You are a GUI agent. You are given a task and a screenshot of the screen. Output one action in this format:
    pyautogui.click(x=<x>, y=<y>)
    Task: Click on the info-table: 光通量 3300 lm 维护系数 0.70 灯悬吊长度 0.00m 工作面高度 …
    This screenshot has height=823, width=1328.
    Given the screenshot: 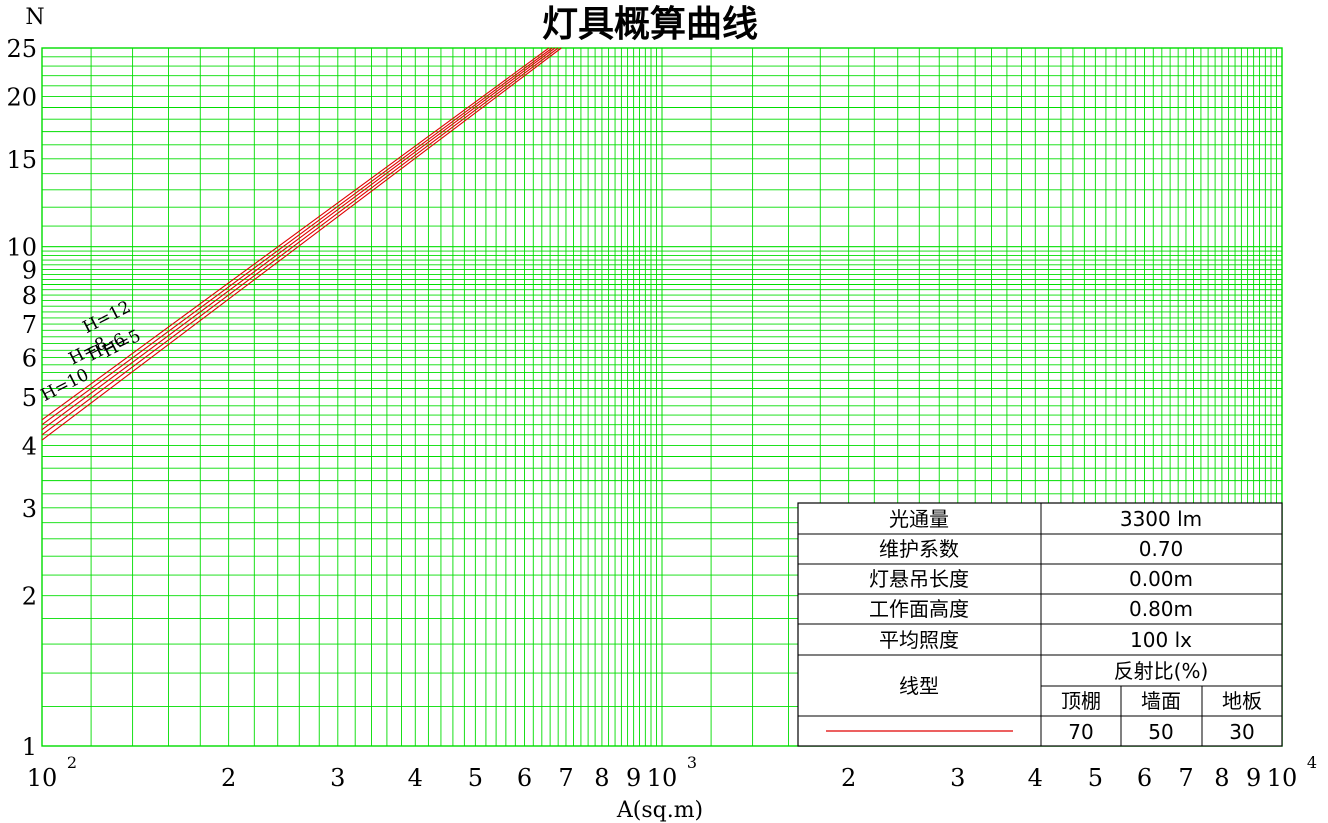 What is the action you would take?
    pyautogui.click(x=1040, y=624)
    